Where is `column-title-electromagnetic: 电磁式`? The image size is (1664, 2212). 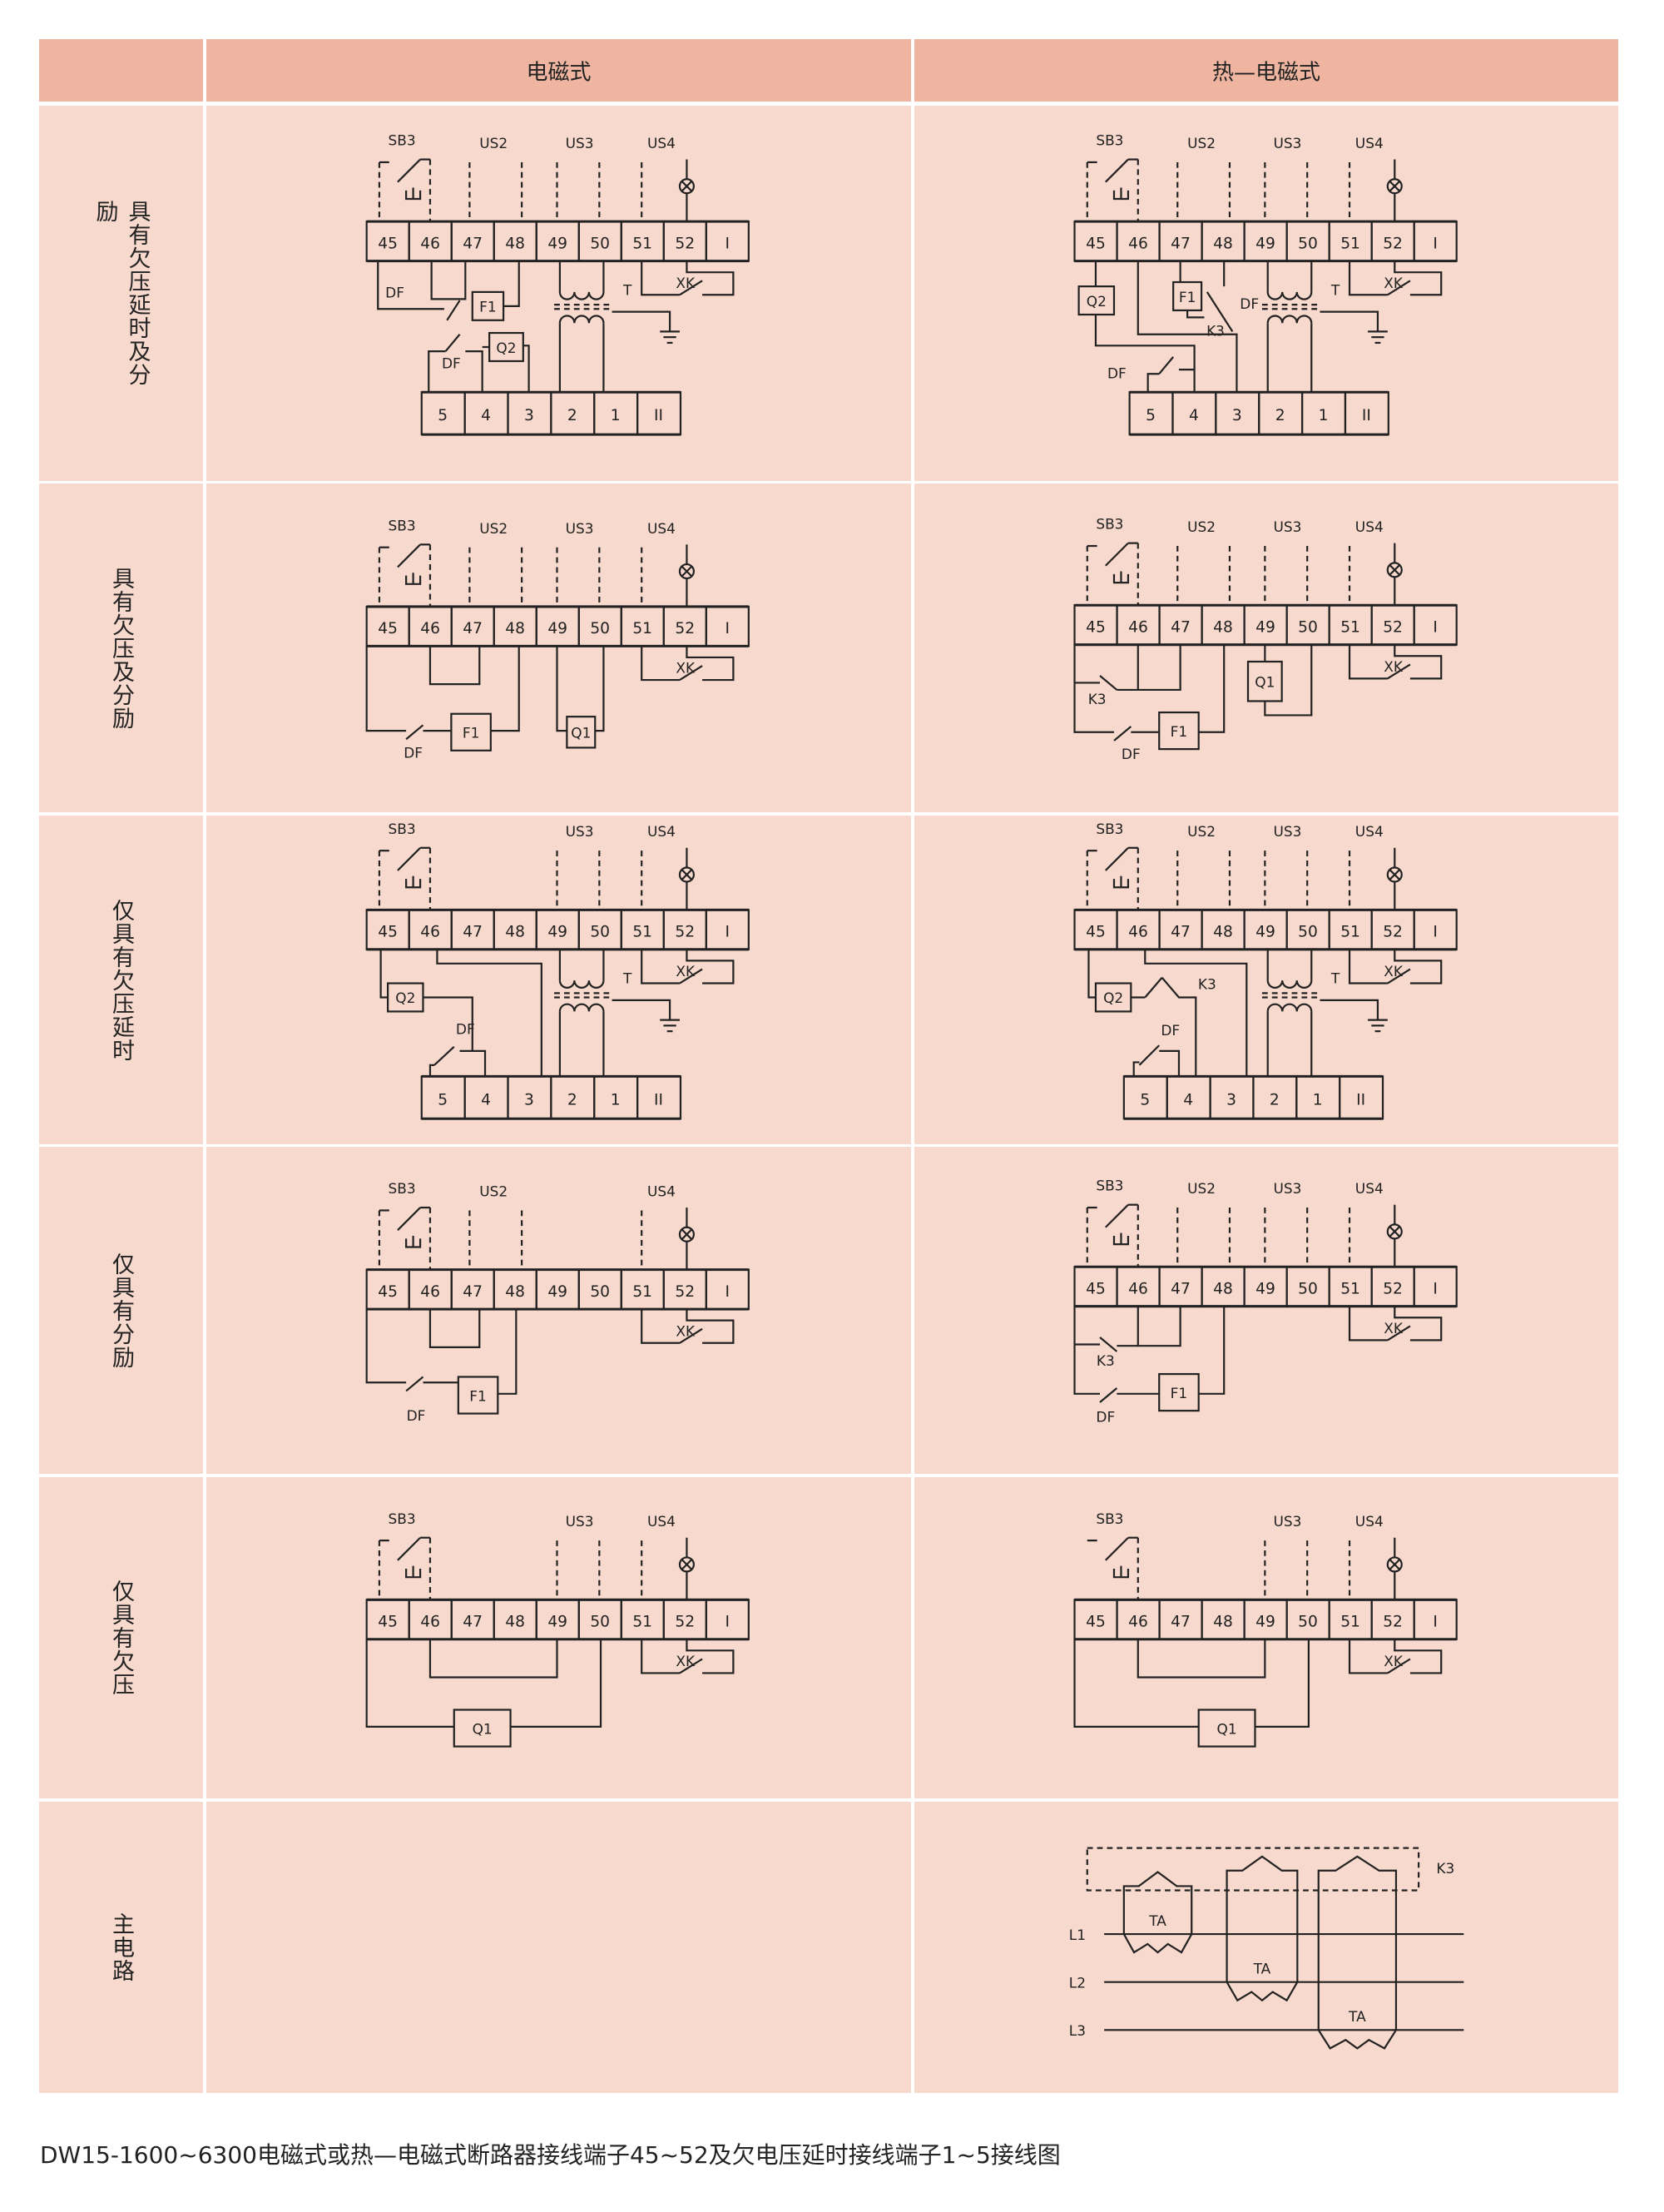
column-title-electromagnetic: 电磁式 is located at coordinates (559, 72).